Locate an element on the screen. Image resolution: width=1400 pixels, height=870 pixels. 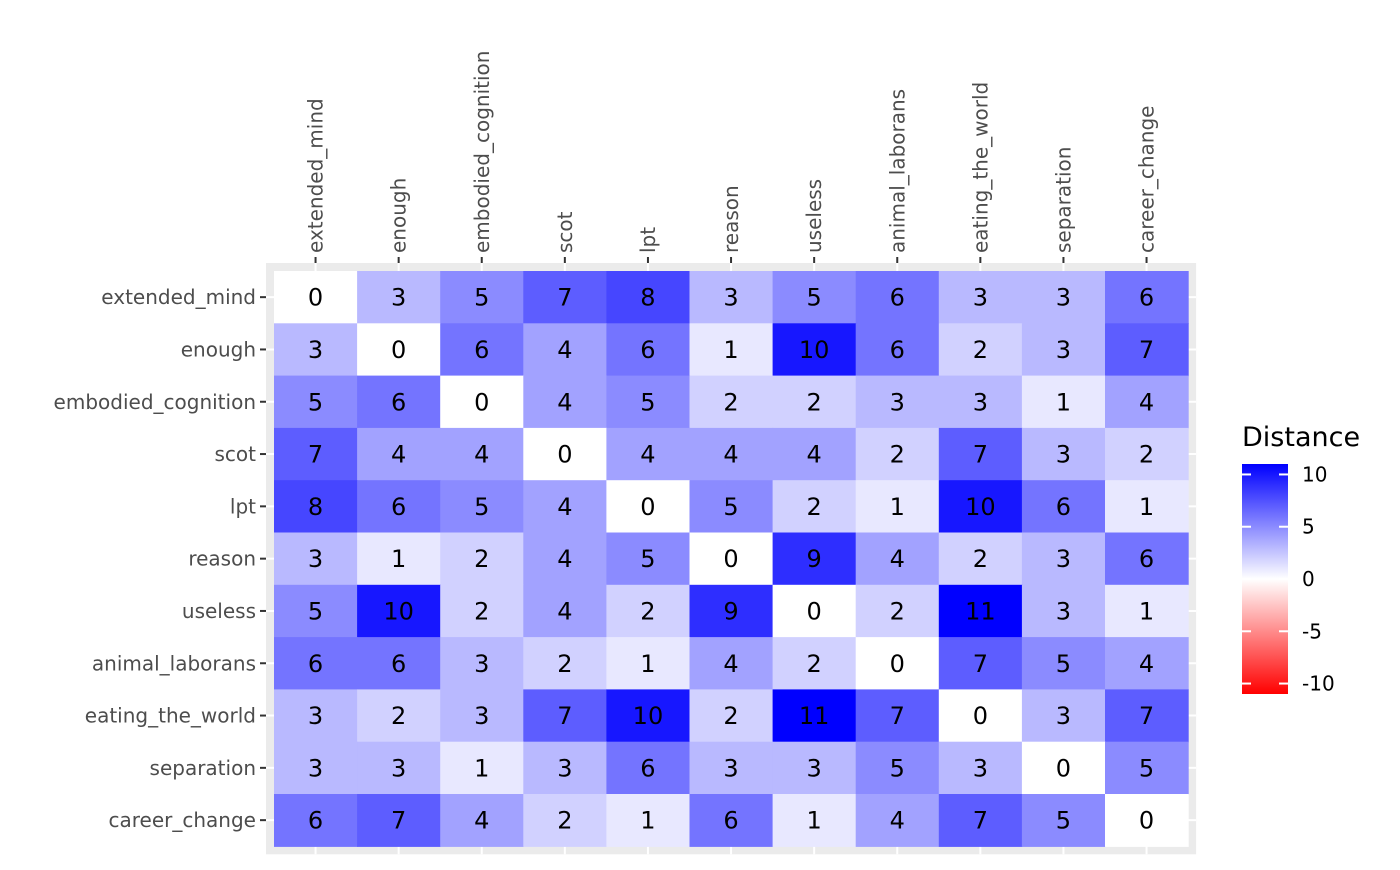
y-tick-label: enough is located at coordinates (218, 349).